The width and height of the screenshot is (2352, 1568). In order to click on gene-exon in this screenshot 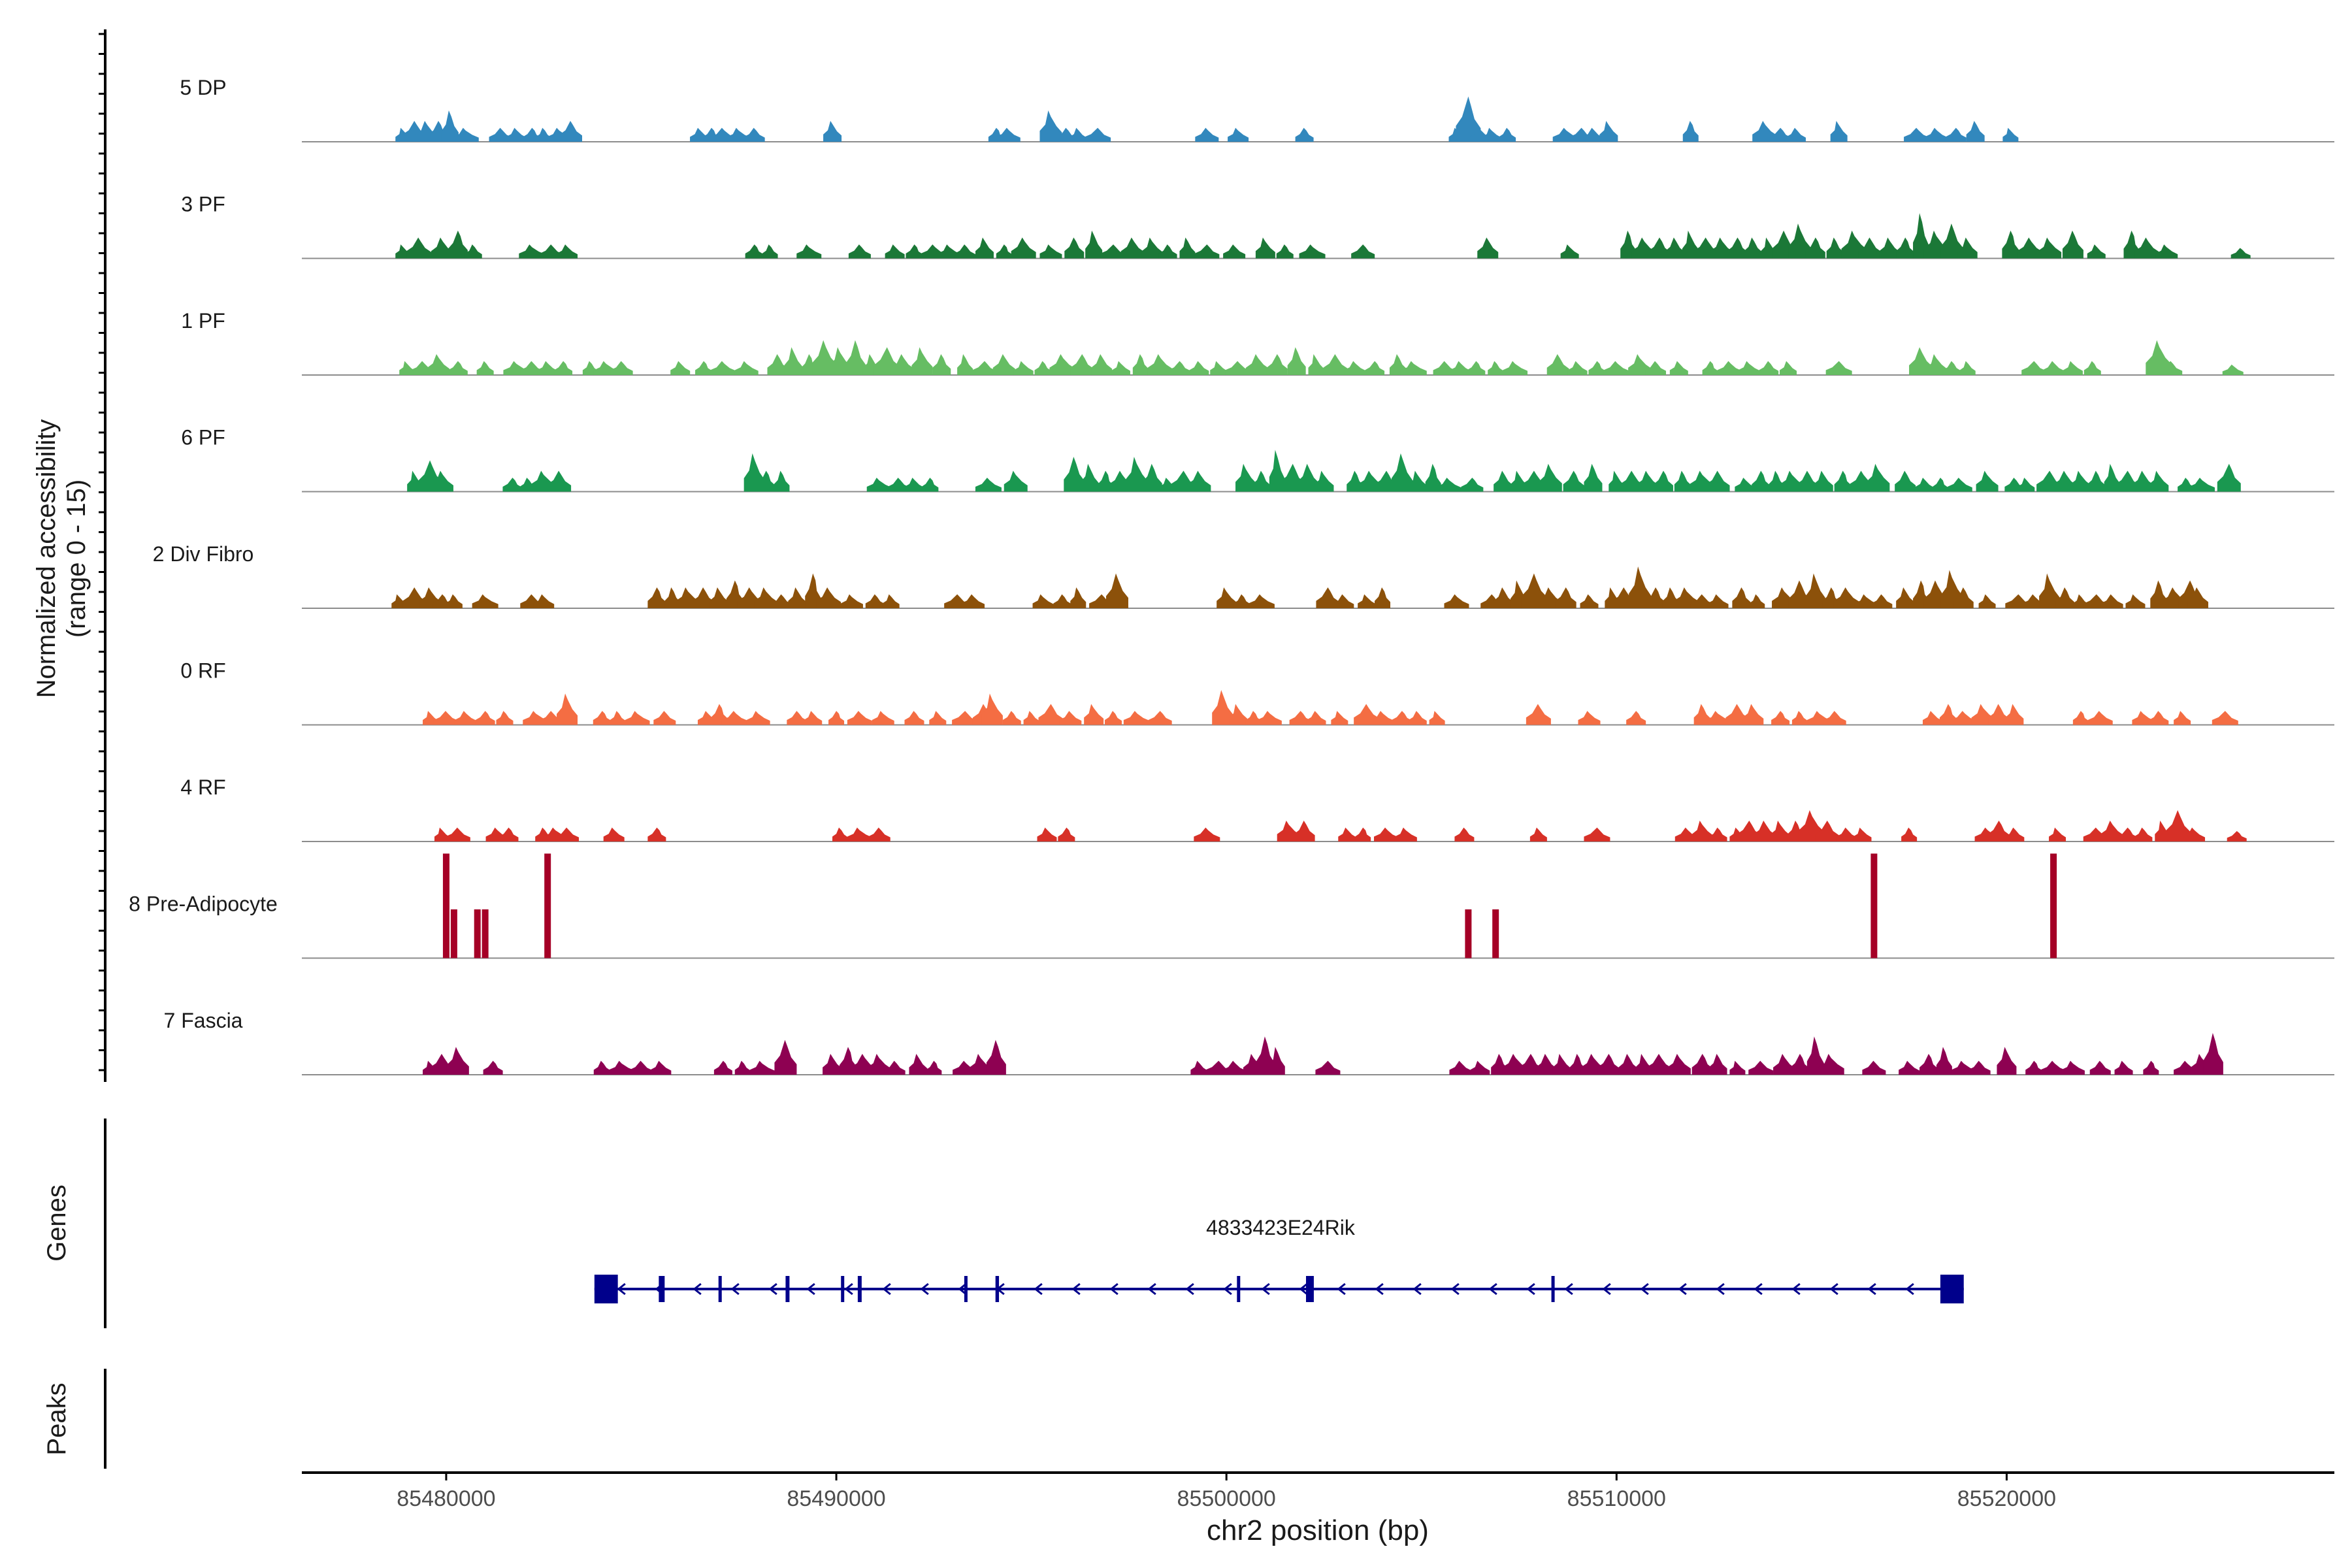, I will do `click(1952, 1289)`.